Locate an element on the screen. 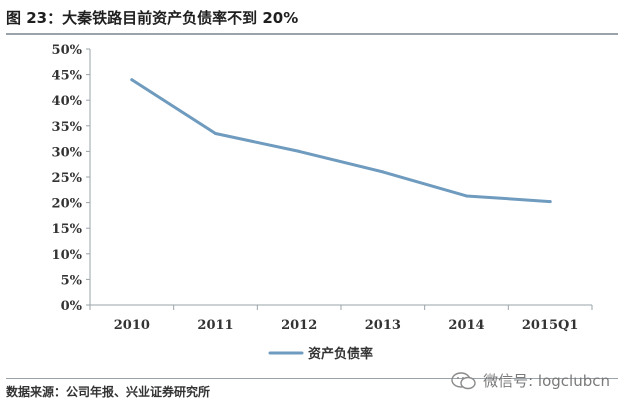 Image resolution: width=622 pixels, height=413 pixels. y-tick-label: 15% is located at coordinates (67, 229).